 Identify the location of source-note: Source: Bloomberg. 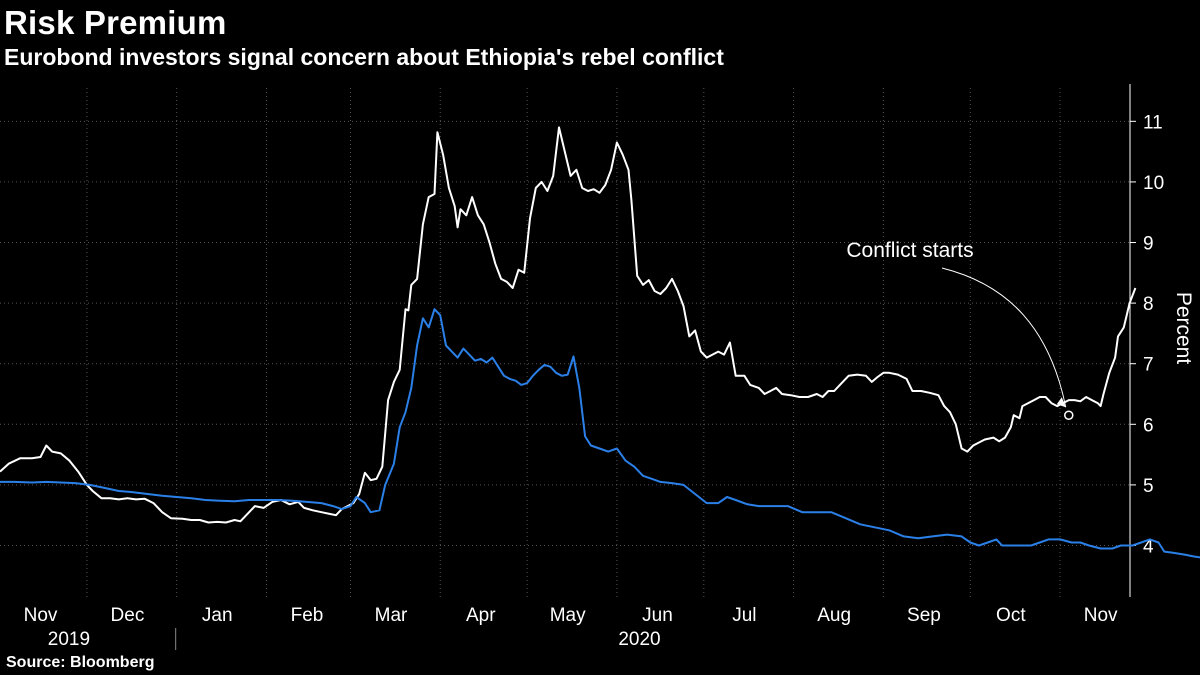
(80, 662).